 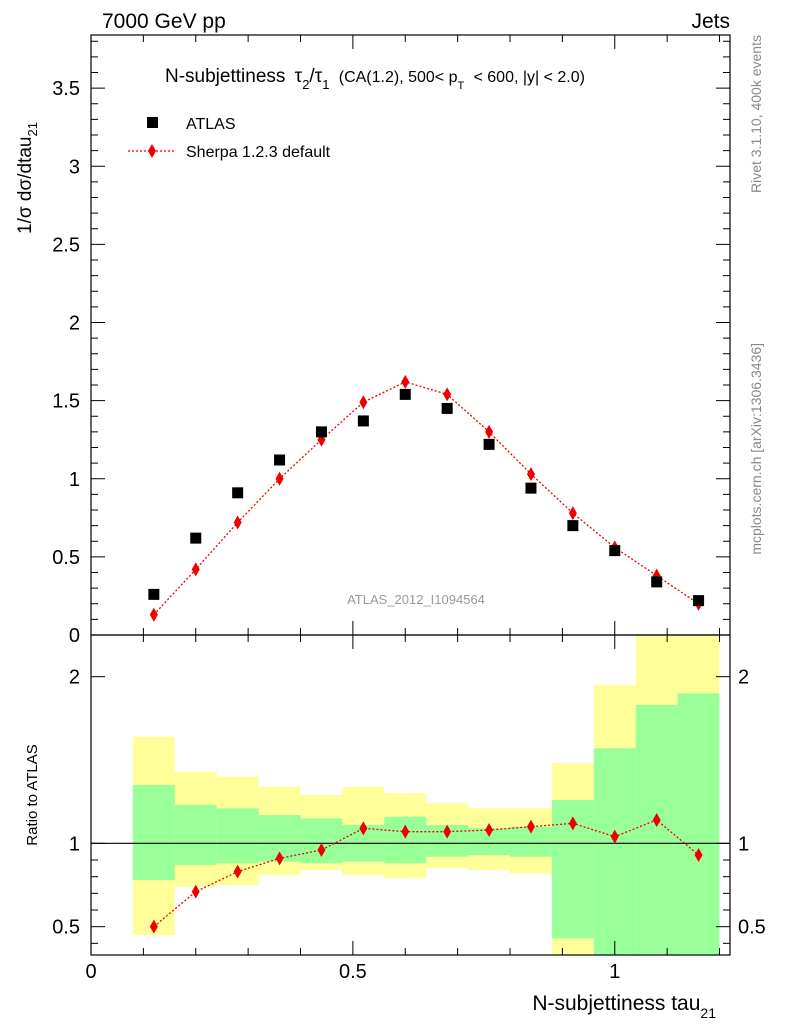 What do you see at coordinates (152, 151) in the screenshot?
I see `legend-sherpa-marker` at bounding box center [152, 151].